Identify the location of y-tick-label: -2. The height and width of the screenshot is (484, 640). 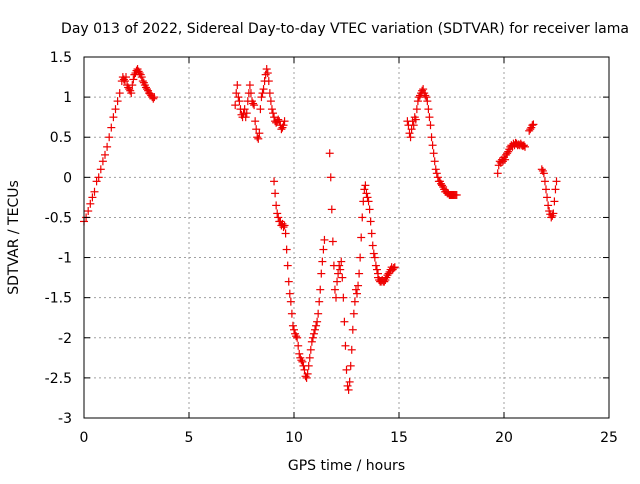
(65, 339).